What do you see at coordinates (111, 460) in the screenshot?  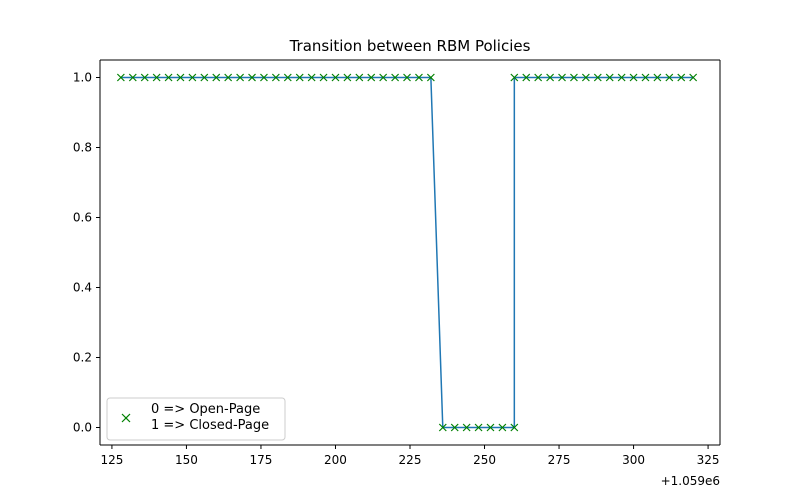 I see `x-tick-label: 125` at bounding box center [111, 460].